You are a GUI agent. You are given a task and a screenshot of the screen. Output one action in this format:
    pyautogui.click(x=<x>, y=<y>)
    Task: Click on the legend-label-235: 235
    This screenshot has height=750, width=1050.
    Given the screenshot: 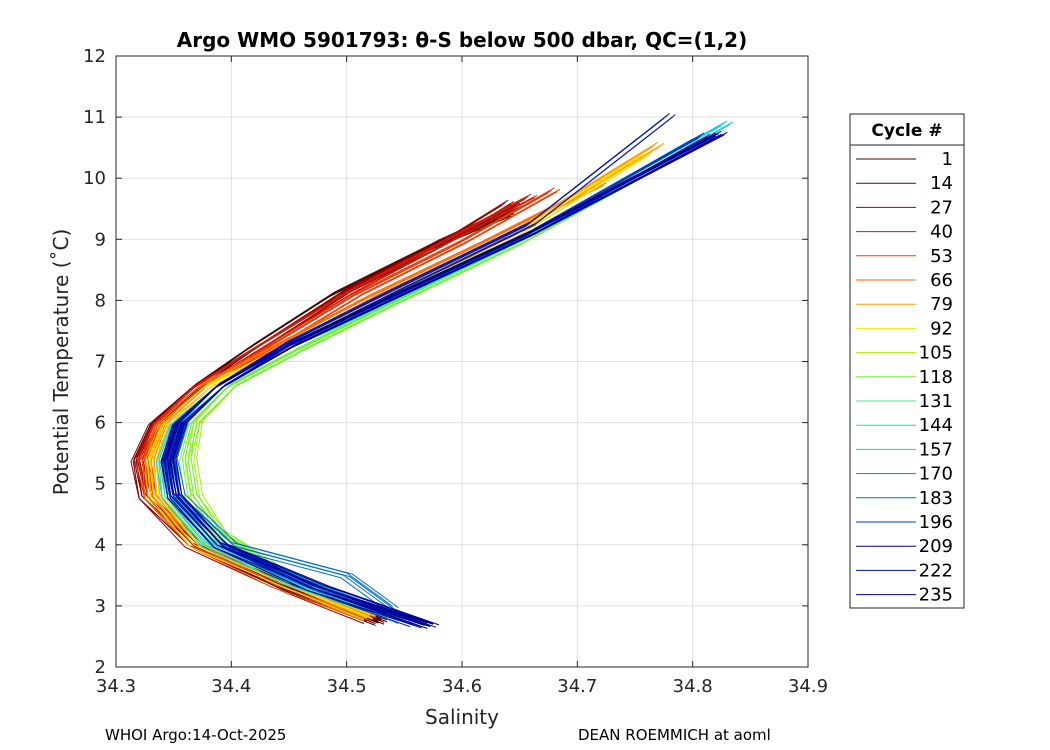 What is the action you would take?
    pyautogui.click(x=936, y=595)
    